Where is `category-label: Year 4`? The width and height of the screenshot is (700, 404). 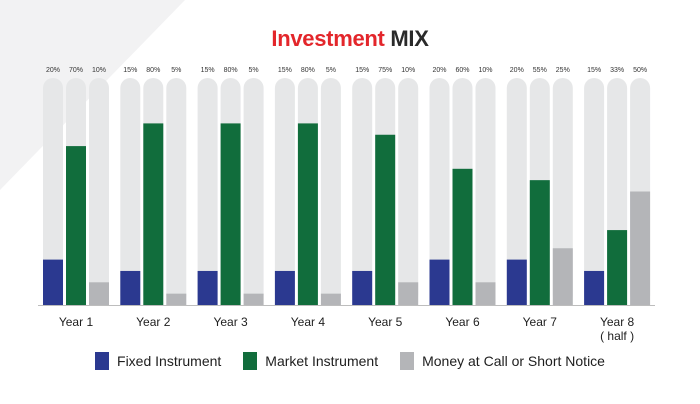 category-label: Year 4 is located at coordinates (308, 322).